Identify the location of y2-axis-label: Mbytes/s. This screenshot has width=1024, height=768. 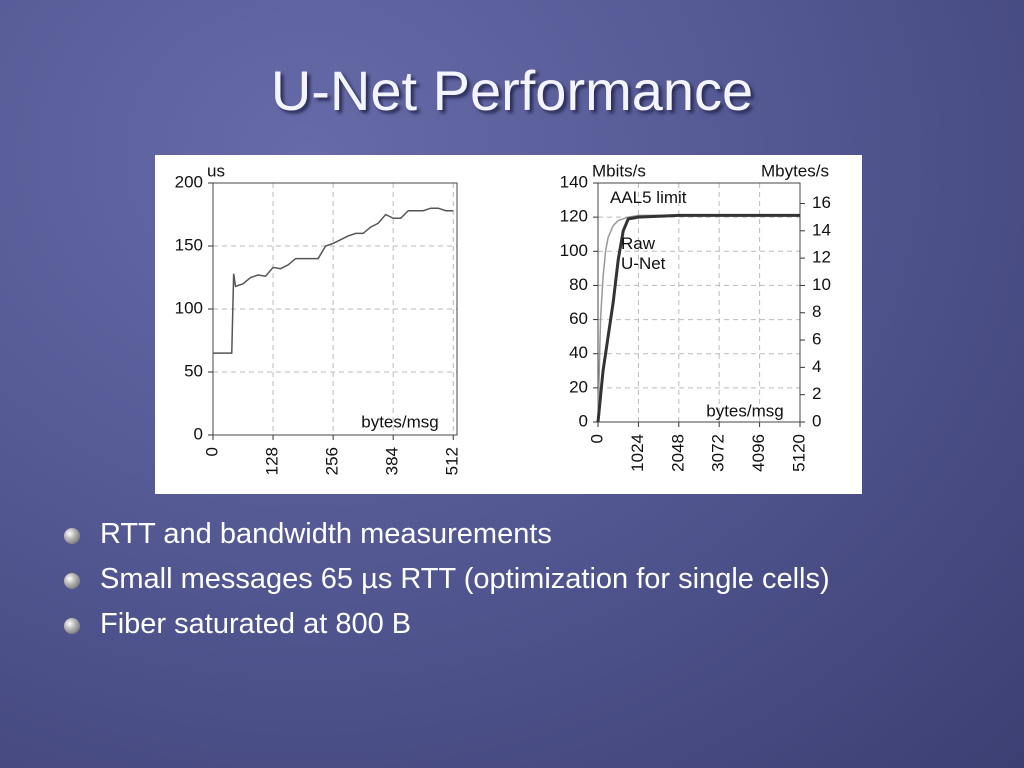
(795, 170).